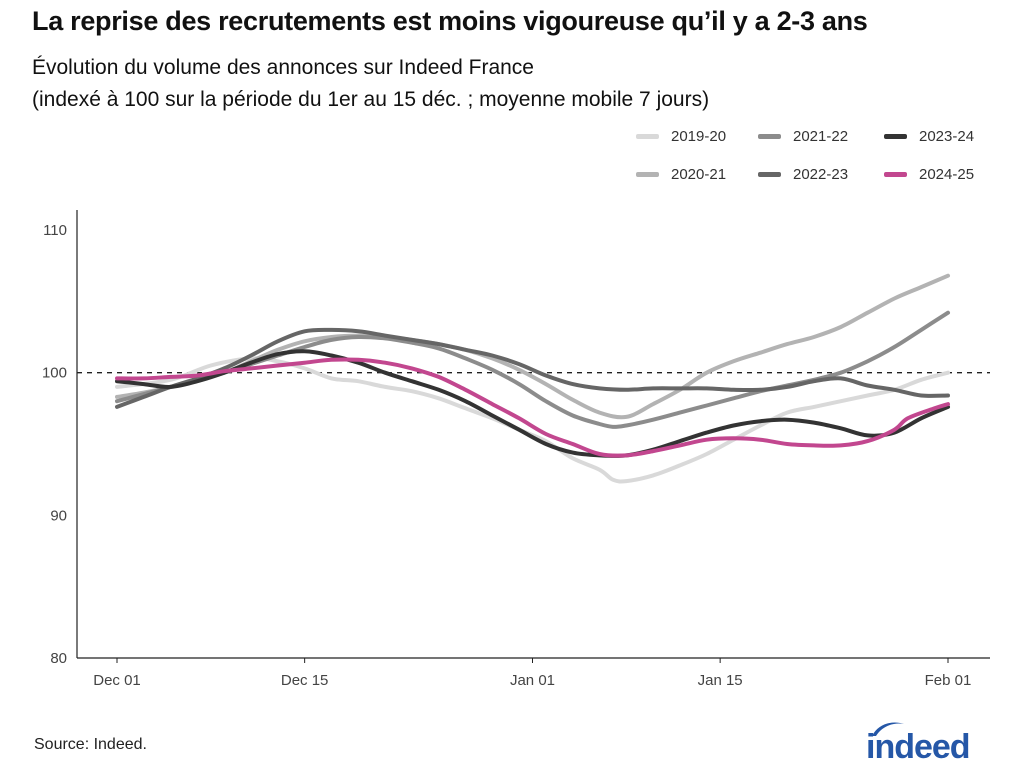 This screenshot has height=774, width=1024. What do you see at coordinates (117, 680) in the screenshot?
I see `x-tick-label: Dec 01` at bounding box center [117, 680].